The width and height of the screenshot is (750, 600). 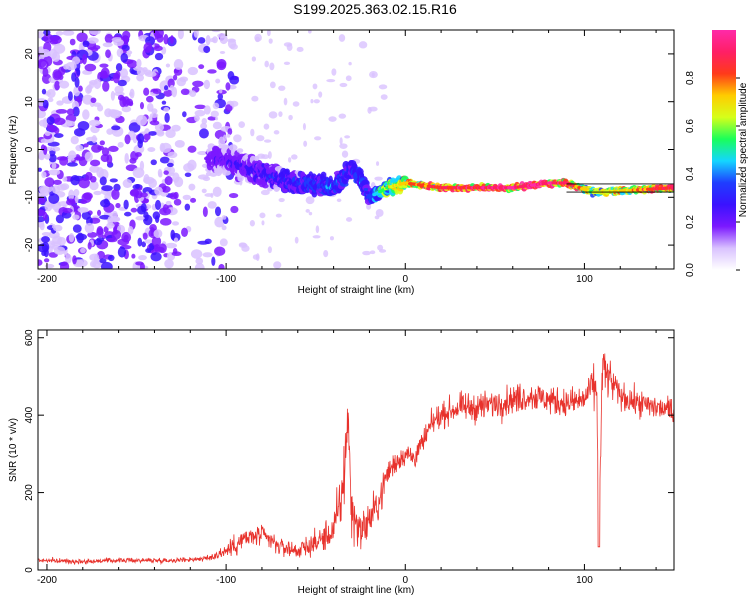 I want to click on colorbar-gradient, so click(x=724, y=150).